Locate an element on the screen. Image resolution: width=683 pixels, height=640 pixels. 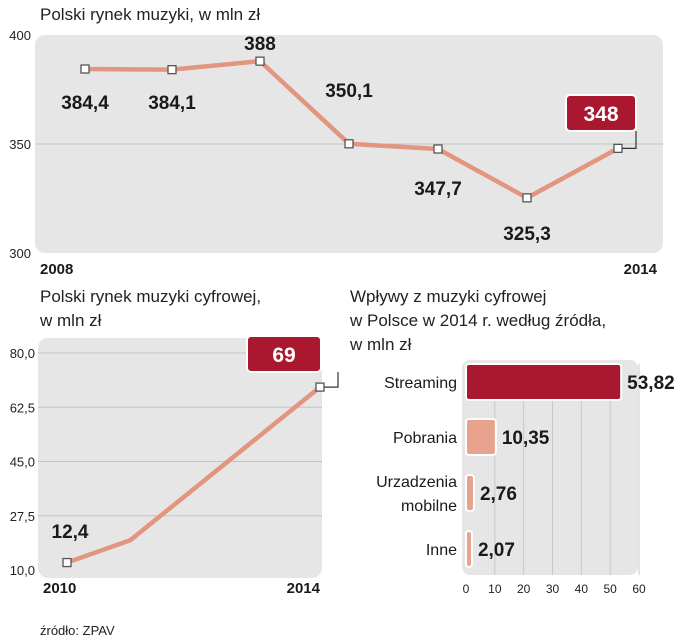
chart2-y-tick-label: 80,0 is located at coordinates (22, 353).